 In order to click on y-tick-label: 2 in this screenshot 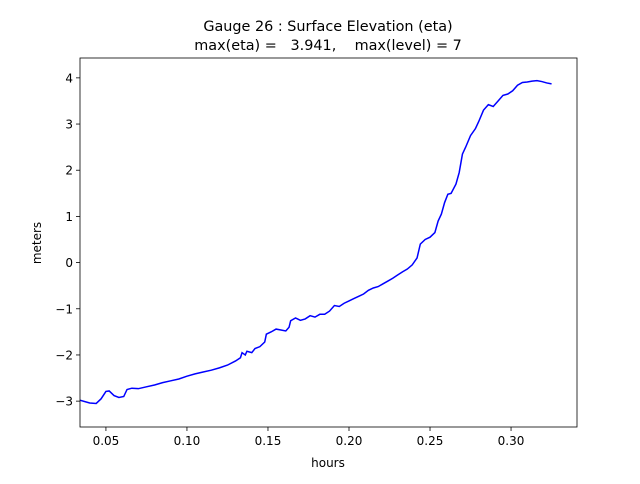, I will do `click(69, 171)`.